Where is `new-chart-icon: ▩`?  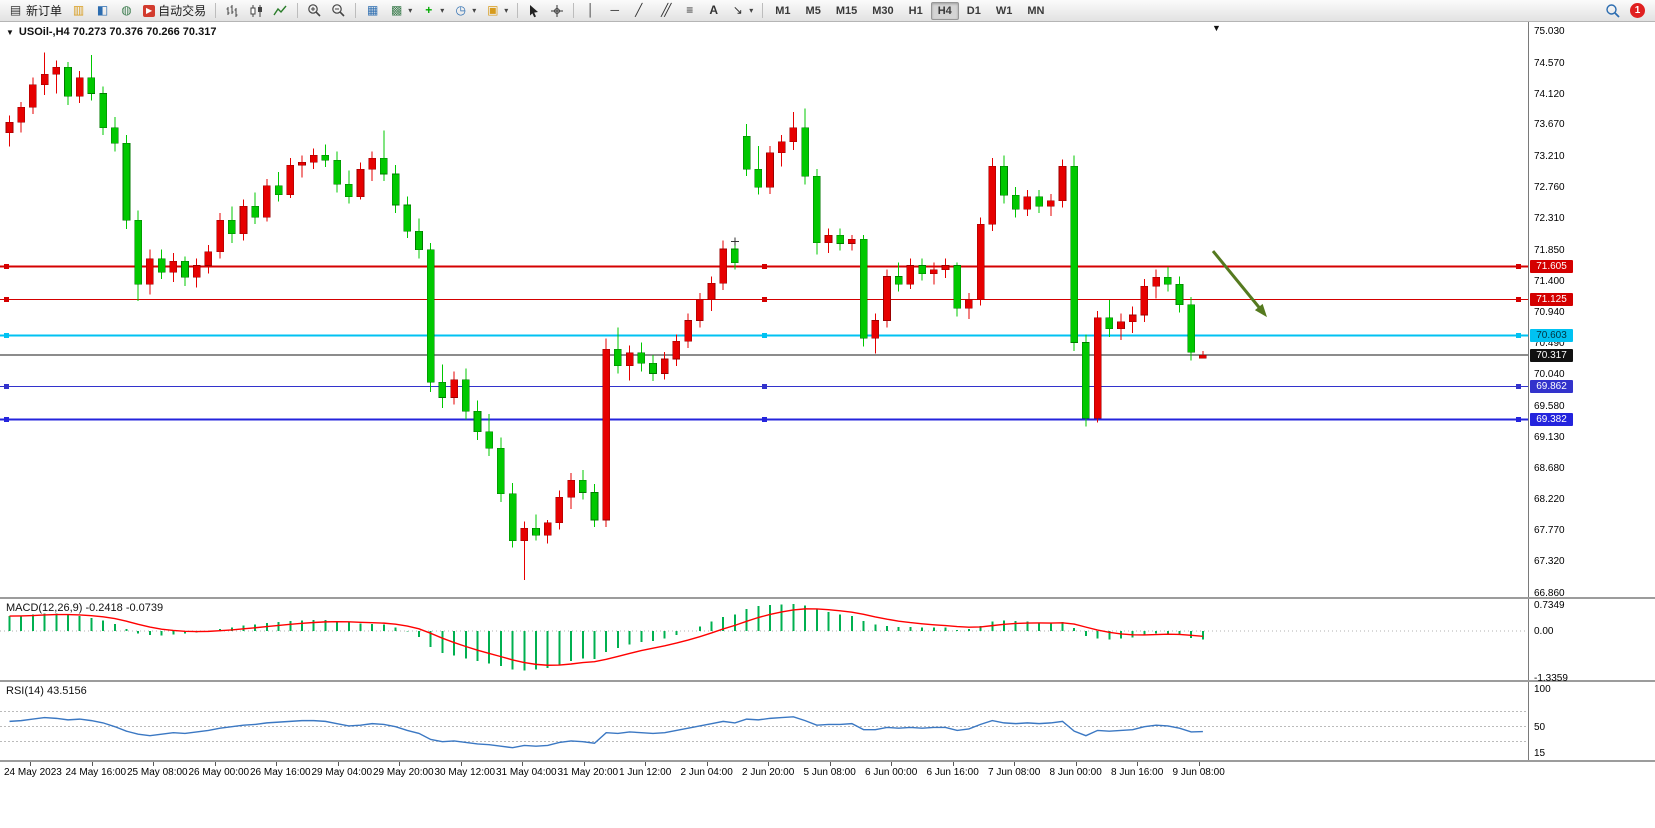 new-chart-icon: ▩ is located at coordinates (397, 10).